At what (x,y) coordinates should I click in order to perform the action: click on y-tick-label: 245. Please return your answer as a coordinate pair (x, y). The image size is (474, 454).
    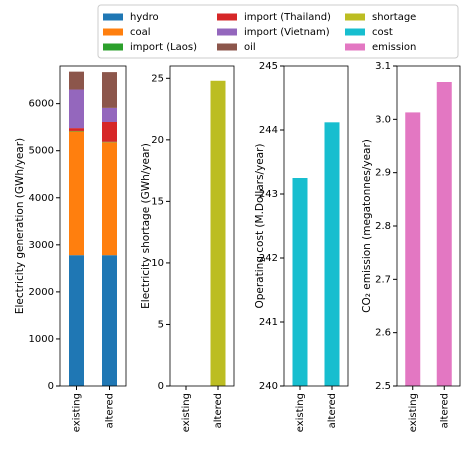
    Looking at the image, I should click on (268, 66).